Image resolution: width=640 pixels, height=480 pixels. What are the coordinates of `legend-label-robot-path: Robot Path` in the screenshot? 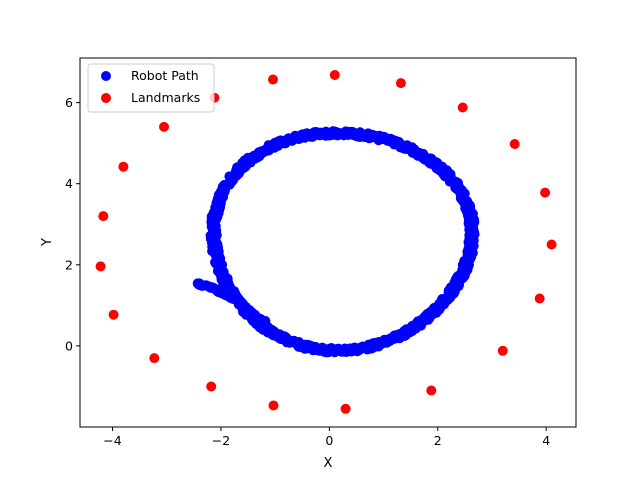 It's located at (165, 75).